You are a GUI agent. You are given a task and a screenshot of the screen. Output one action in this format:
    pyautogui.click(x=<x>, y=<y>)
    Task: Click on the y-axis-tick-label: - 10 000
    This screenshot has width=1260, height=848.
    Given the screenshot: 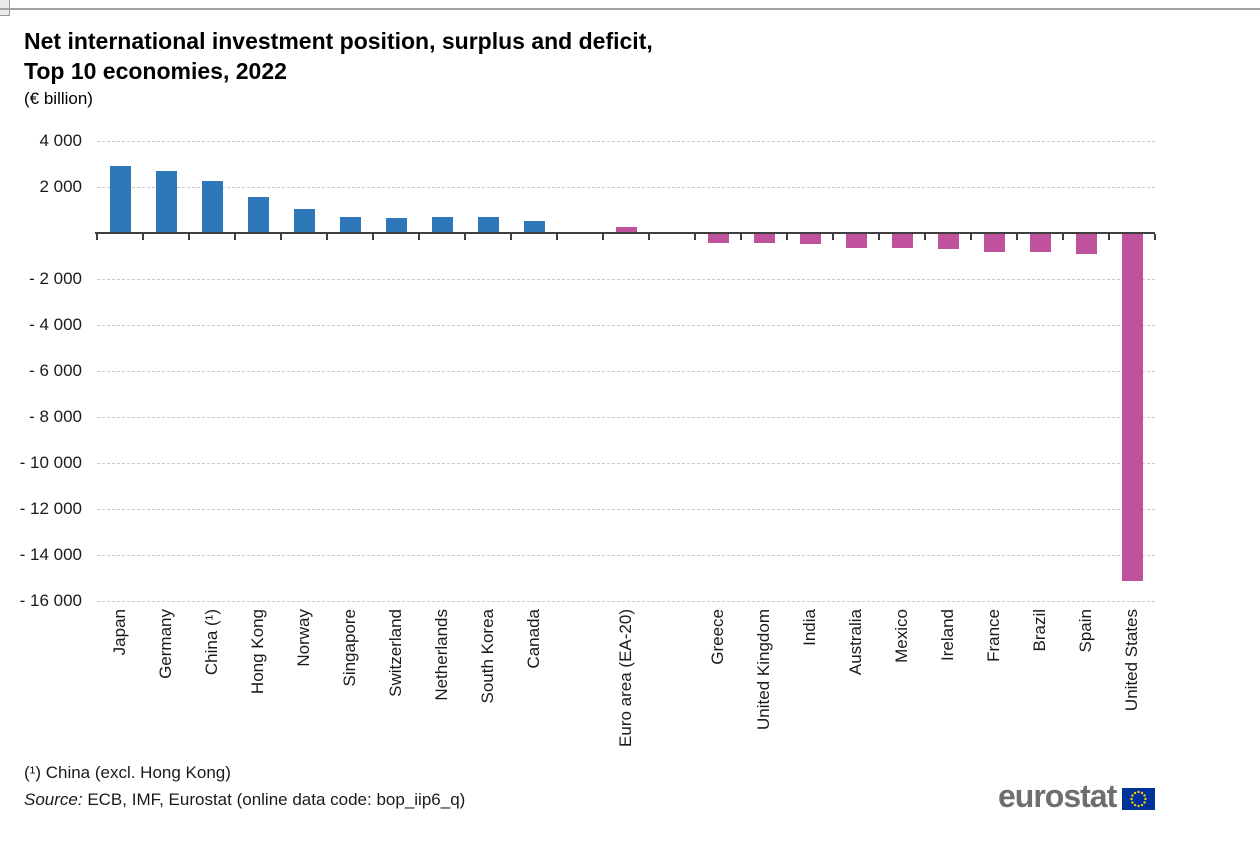 What is the action you would take?
    pyautogui.click(x=50, y=462)
    